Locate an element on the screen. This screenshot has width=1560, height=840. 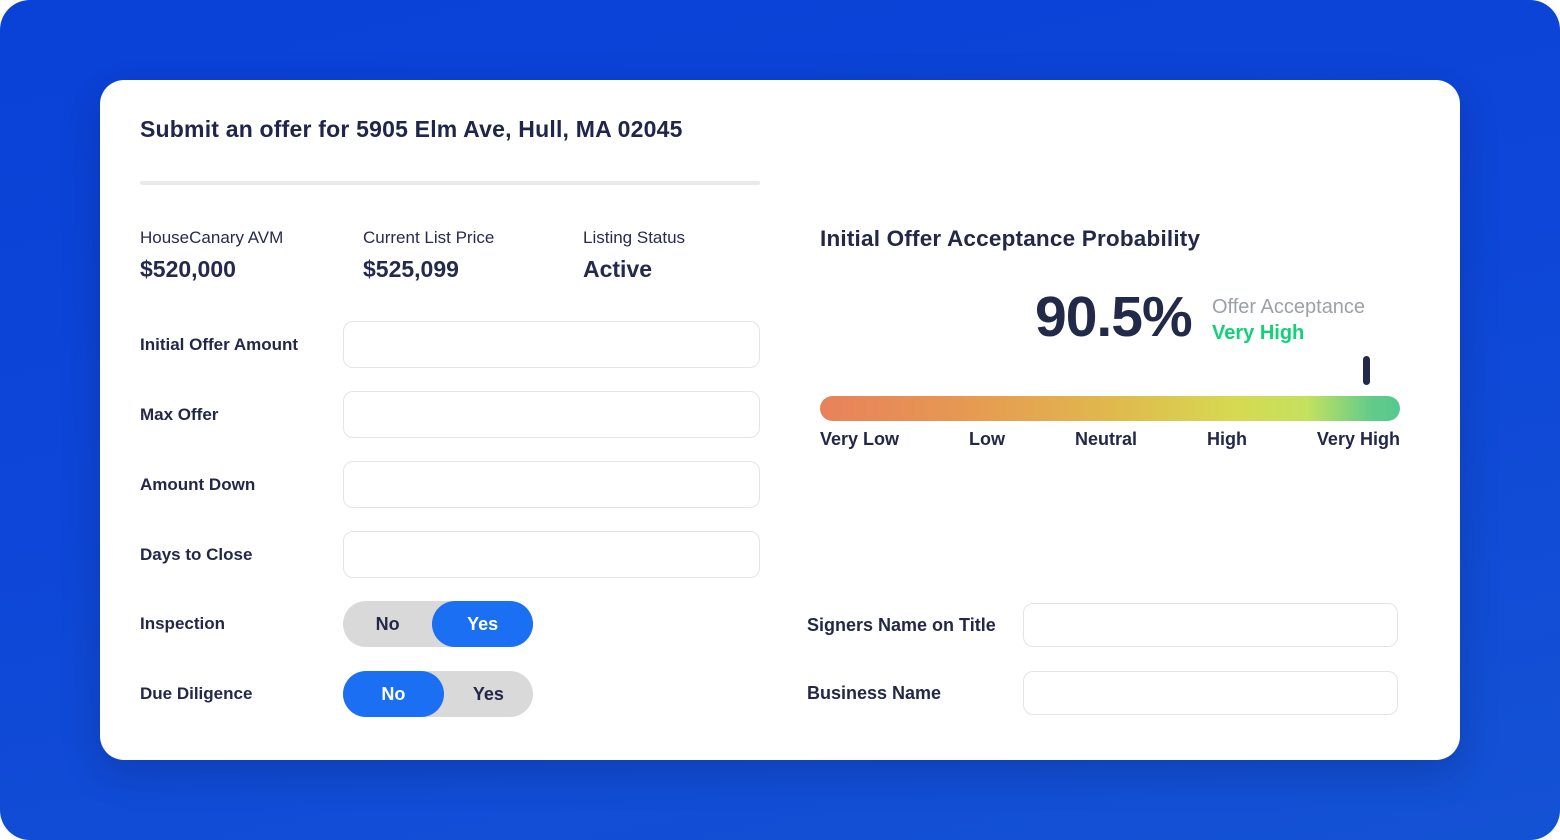
due-diligence-toggle: No Yes is located at coordinates (438, 694).